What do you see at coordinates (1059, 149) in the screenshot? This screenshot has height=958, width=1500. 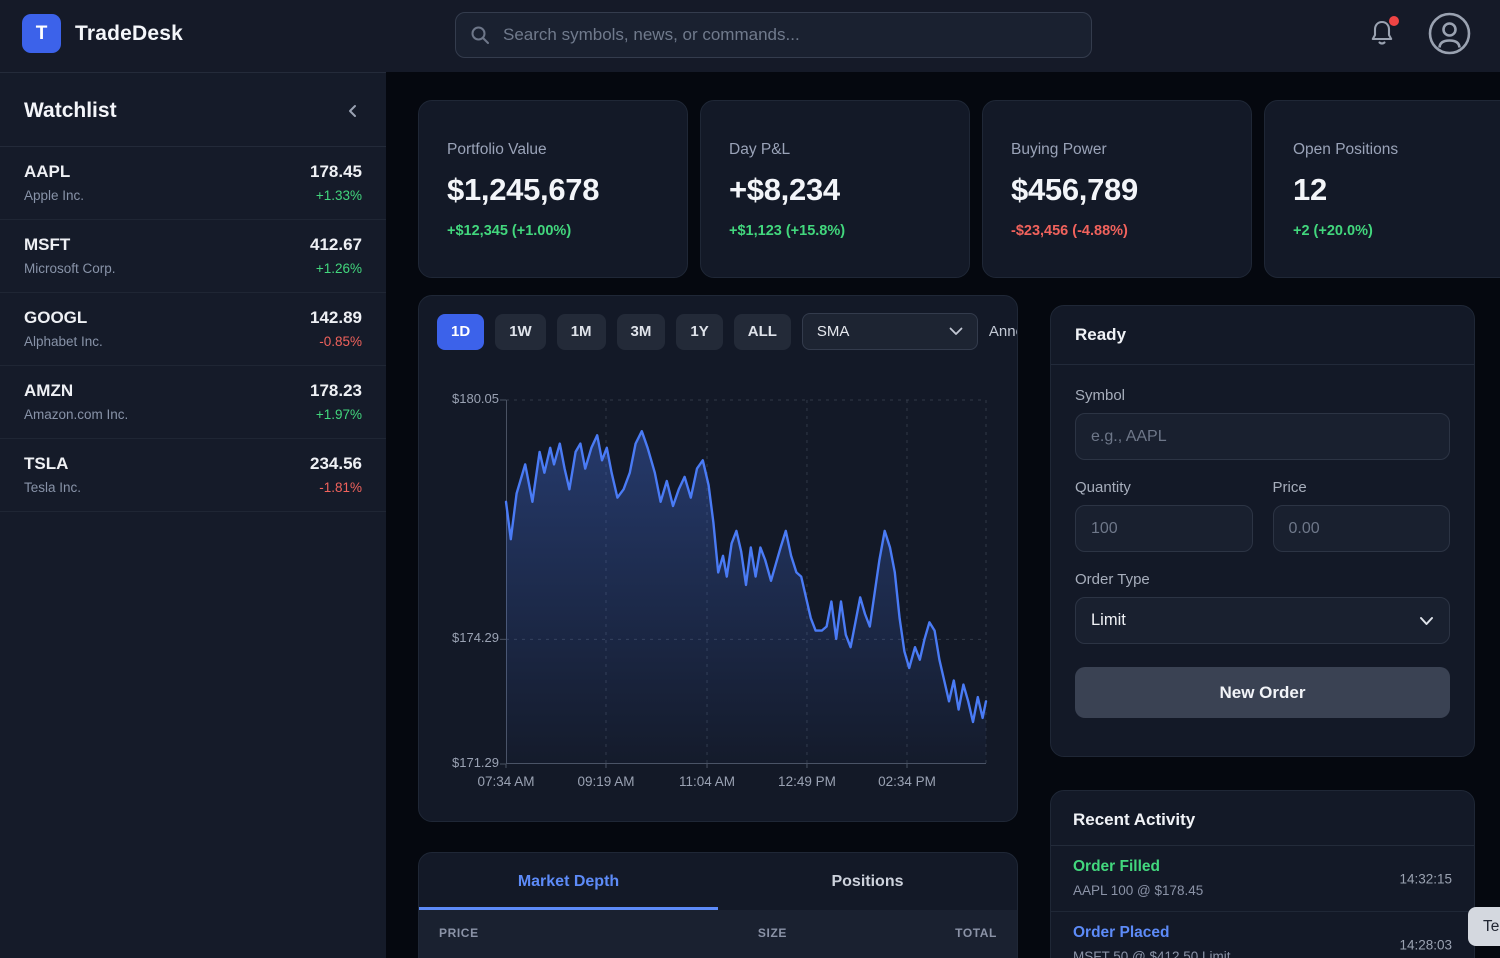 I see `stat-label: Buying Power` at bounding box center [1059, 149].